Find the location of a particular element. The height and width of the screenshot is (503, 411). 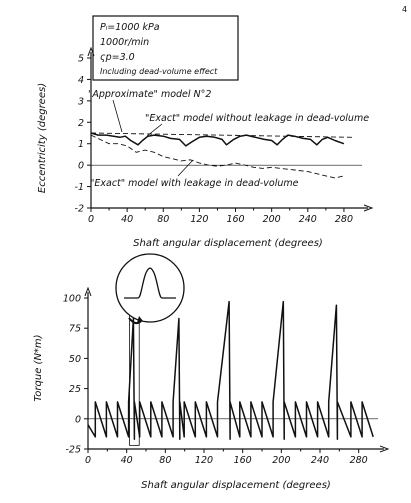

annotation-approximate-model: "Approximate" model N°2 is located at coordinates (149, 94).